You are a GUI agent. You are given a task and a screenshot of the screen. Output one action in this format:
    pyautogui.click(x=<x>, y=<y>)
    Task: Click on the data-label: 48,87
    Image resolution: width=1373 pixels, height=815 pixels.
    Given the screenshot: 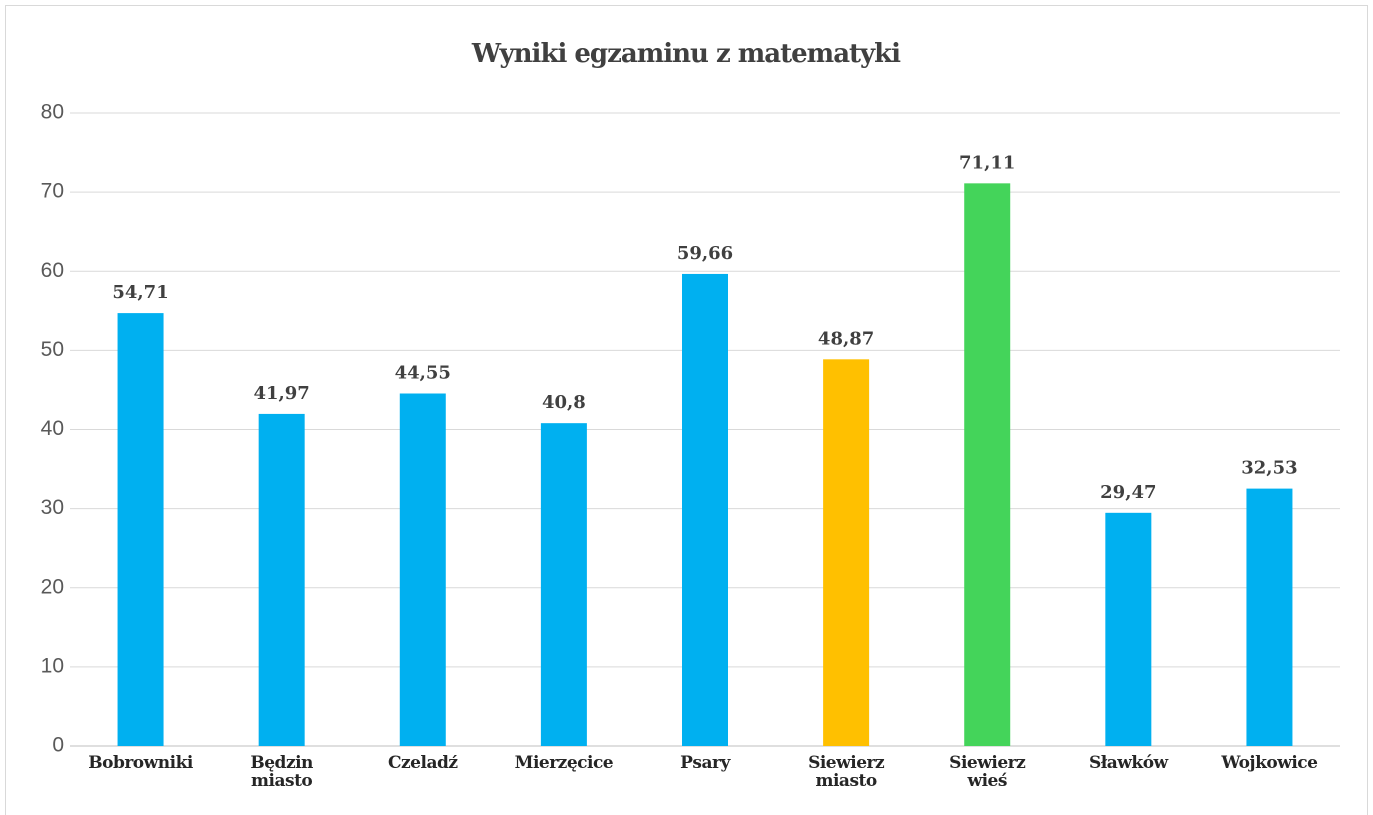 What is the action you would take?
    pyautogui.click(x=846, y=338)
    